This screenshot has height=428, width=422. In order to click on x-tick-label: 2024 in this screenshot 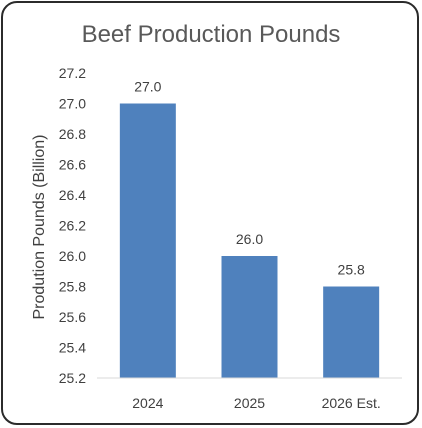, I will do `click(147, 403)`.